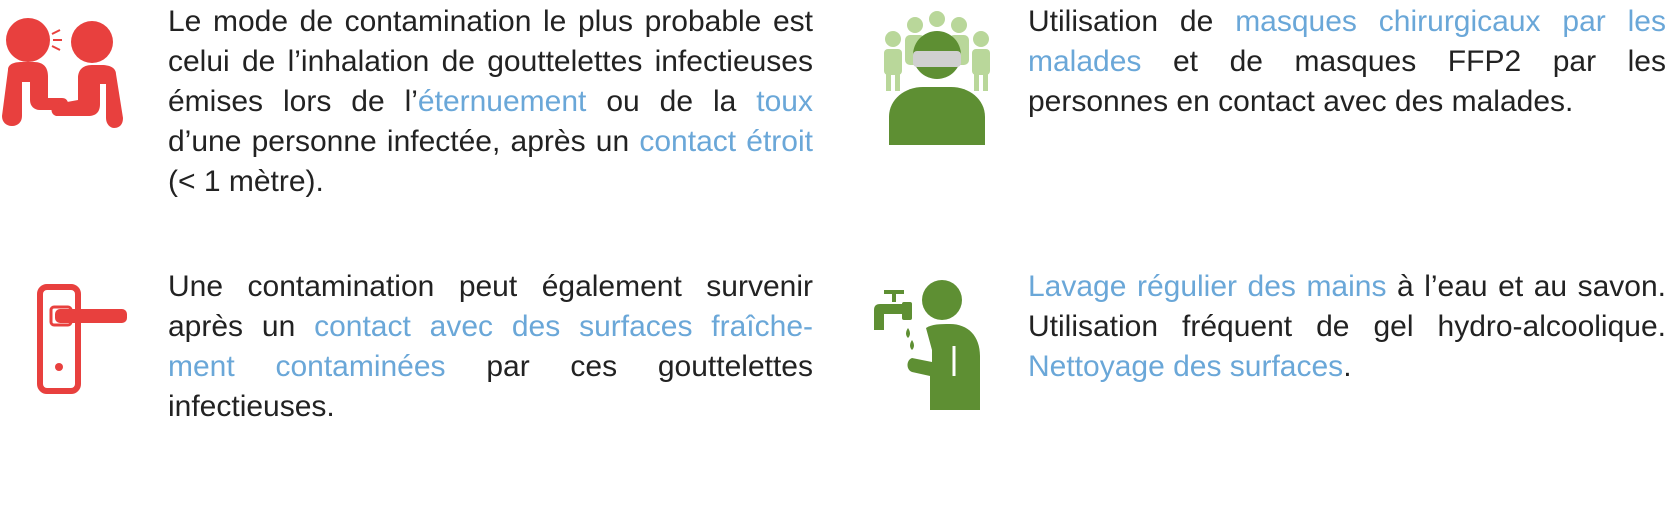 The height and width of the screenshot is (506, 1677). What do you see at coordinates (726, 141) in the screenshot?
I see `close-contact-highlight: contact étroit` at bounding box center [726, 141].